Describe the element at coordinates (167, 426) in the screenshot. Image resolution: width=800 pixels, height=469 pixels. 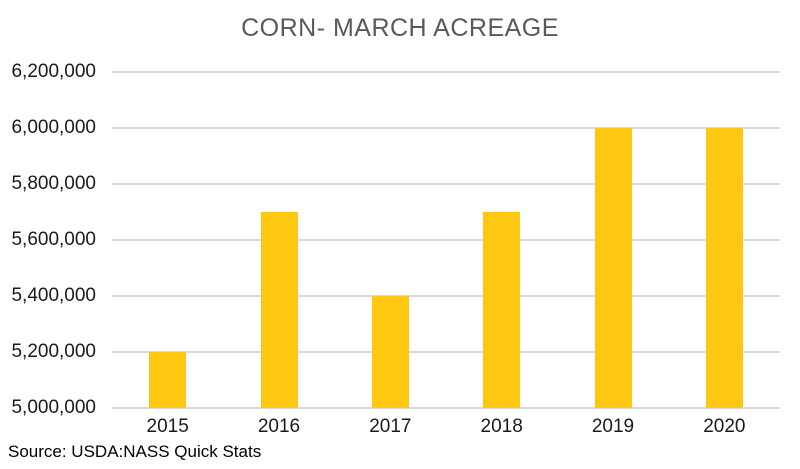
I see `x-axis-tick-label: 2015` at that location.